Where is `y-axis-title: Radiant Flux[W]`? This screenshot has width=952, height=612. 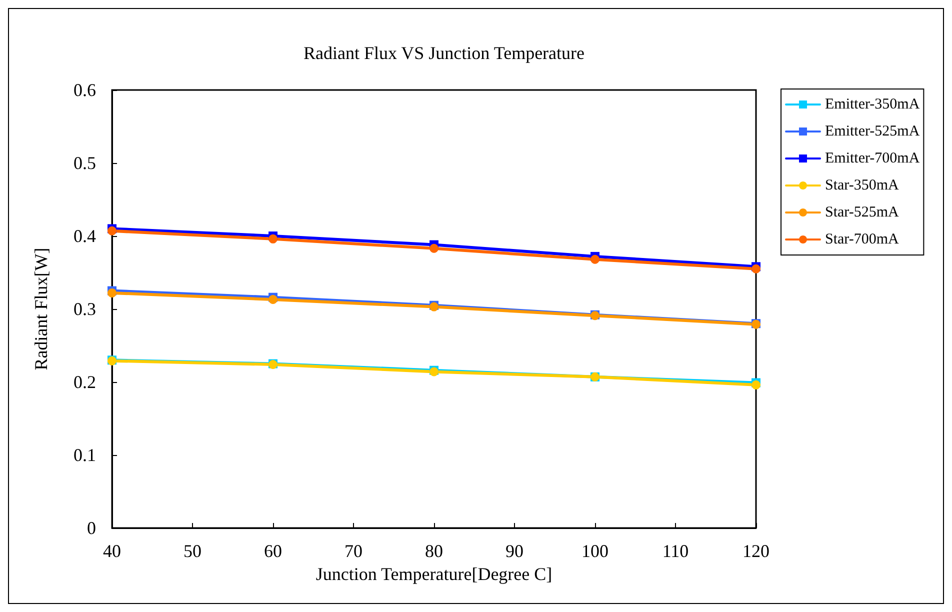 y-axis-title: Radiant Flux[W] is located at coordinates (41, 309).